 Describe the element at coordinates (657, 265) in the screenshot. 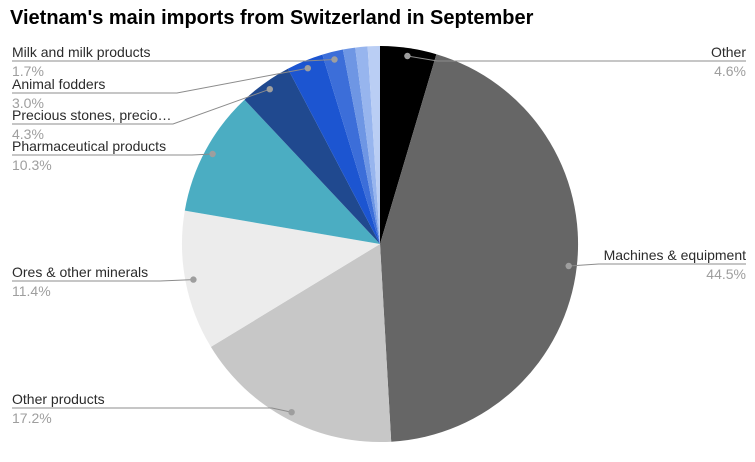

I see `leader-line-machines-equipment` at that location.